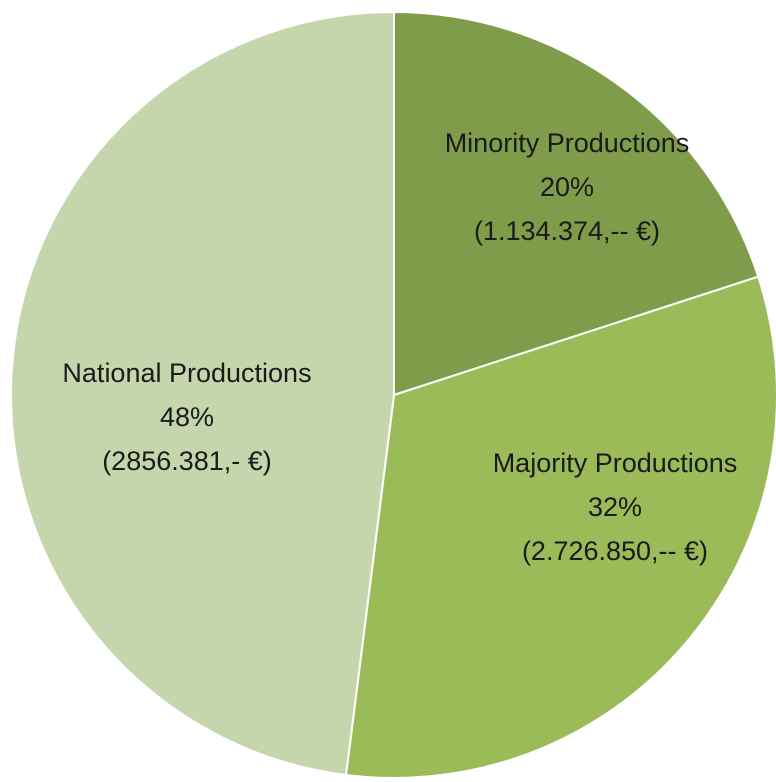  What do you see at coordinates (615, 507) in the screenshot?
I see `slice-value-label: 32%` at bounding box center [615, 507].